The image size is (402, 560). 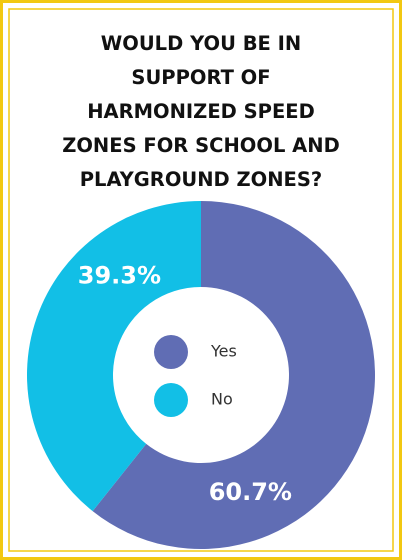 What do you see at coordinates (222, 399) in the screenshot?
I see `legend-label: No` at bounding box center [222, 399].